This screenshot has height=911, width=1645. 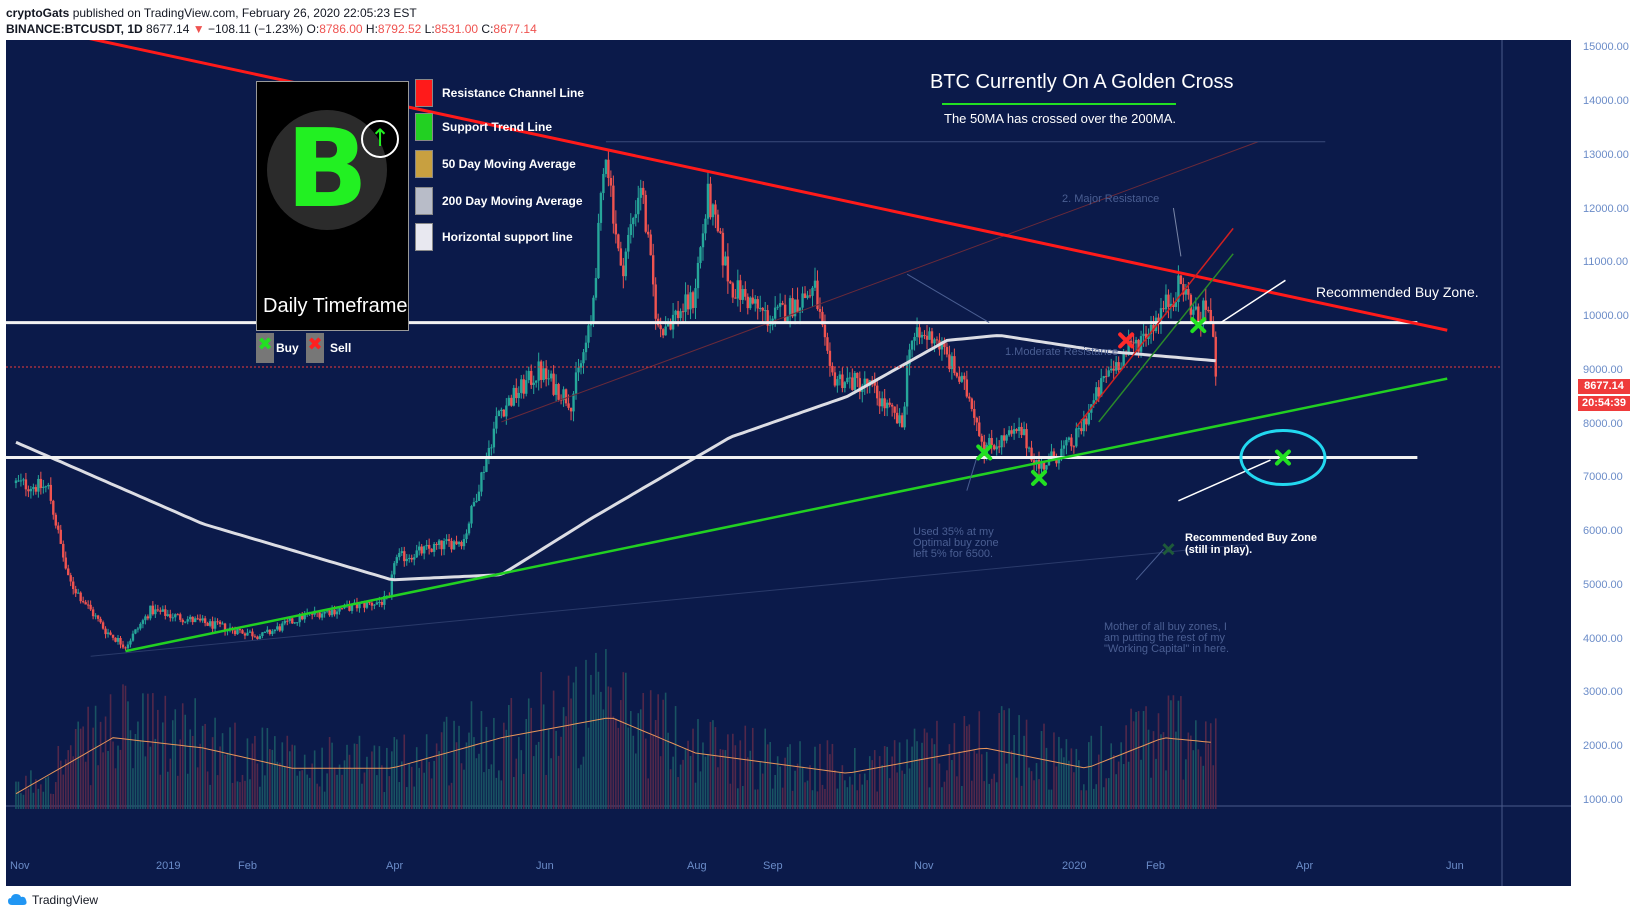 I want to click on y-tick: 15000.00, so click(x=1606, y=47).